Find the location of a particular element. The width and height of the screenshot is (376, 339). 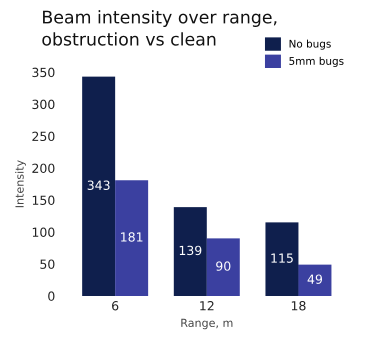

data-label: 49 is located at coordinates (315, 279).